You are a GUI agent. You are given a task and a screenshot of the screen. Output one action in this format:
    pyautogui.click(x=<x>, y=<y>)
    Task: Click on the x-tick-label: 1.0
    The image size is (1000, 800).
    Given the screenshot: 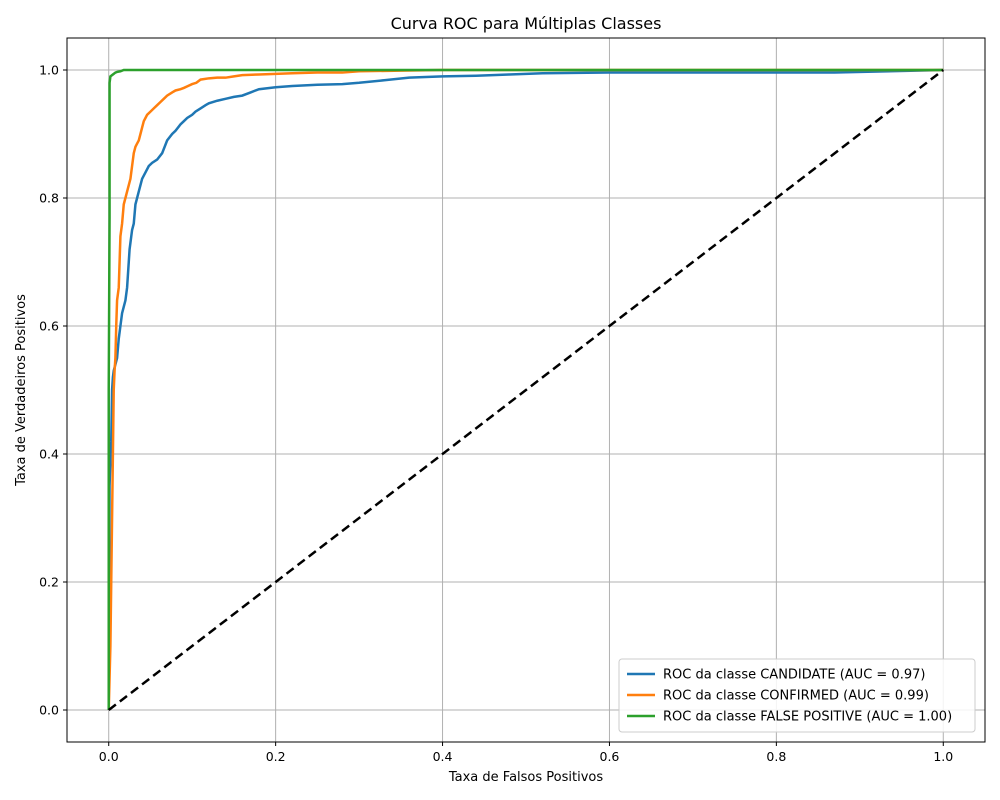 What is the action you would take?
    pyautogui.click(x=943, y=756)
    